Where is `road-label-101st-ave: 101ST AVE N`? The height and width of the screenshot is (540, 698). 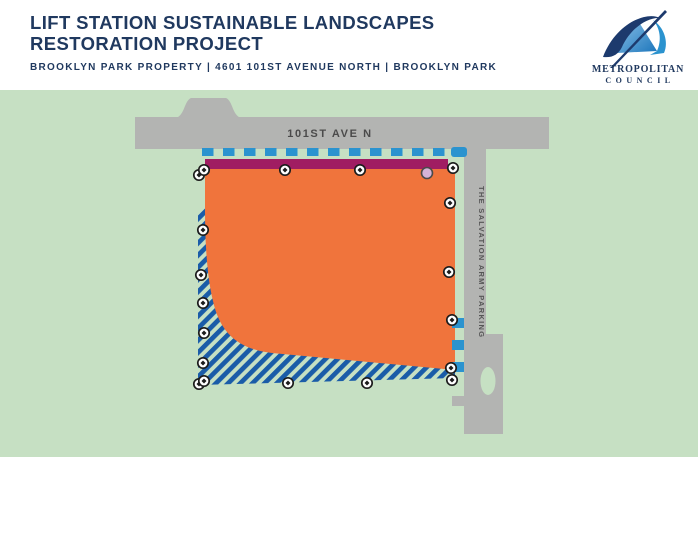 road-label-101st-ave: 101ST AVE N is located at coordinates (329, 134).